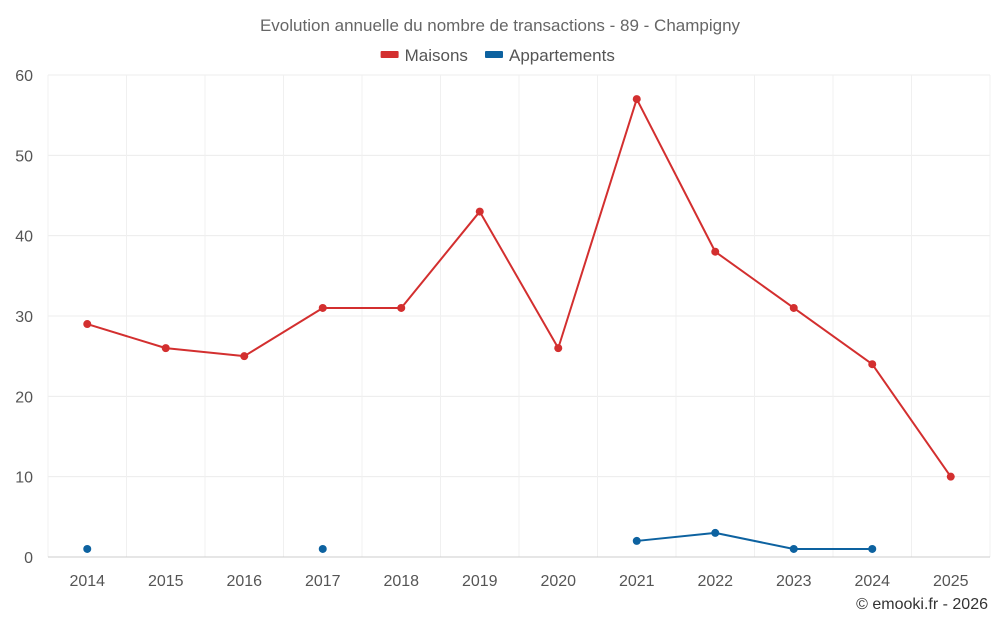 The image size is (1000, 625). What do you see at coordinates (951, 581) in the screenshot?
I see `x-tick-label: 2025` at bounding box center [951, 581].